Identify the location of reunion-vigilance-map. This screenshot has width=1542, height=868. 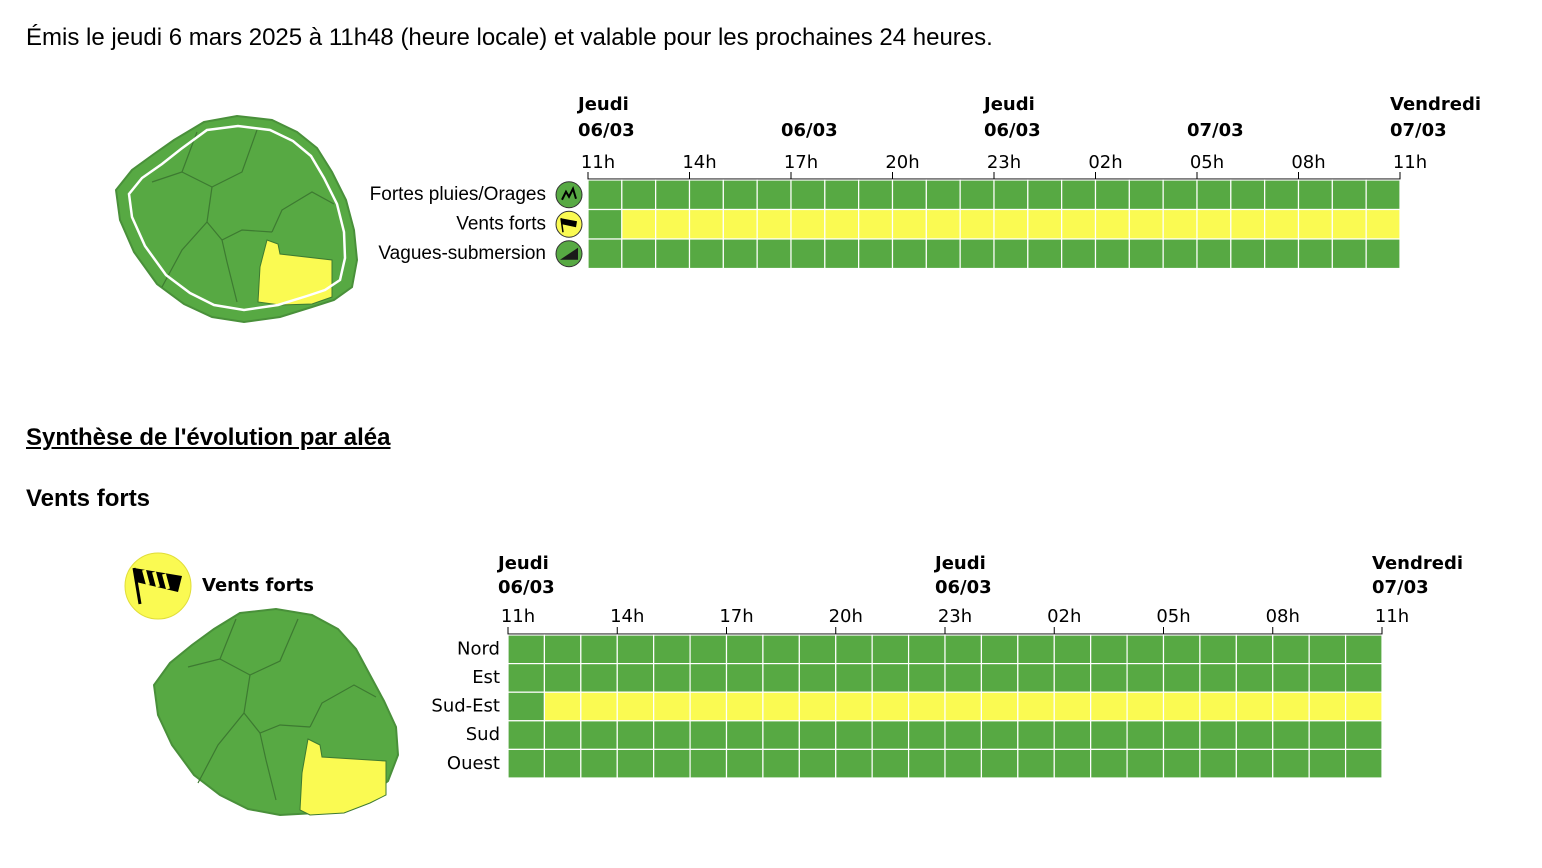
(236, 219).